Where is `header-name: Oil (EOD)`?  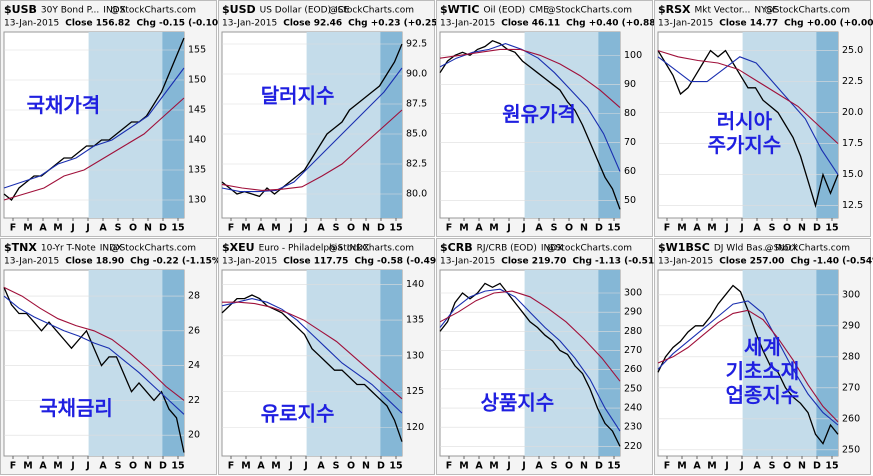
header-name: Oil (EOD) is located at coordinates (504, 11).